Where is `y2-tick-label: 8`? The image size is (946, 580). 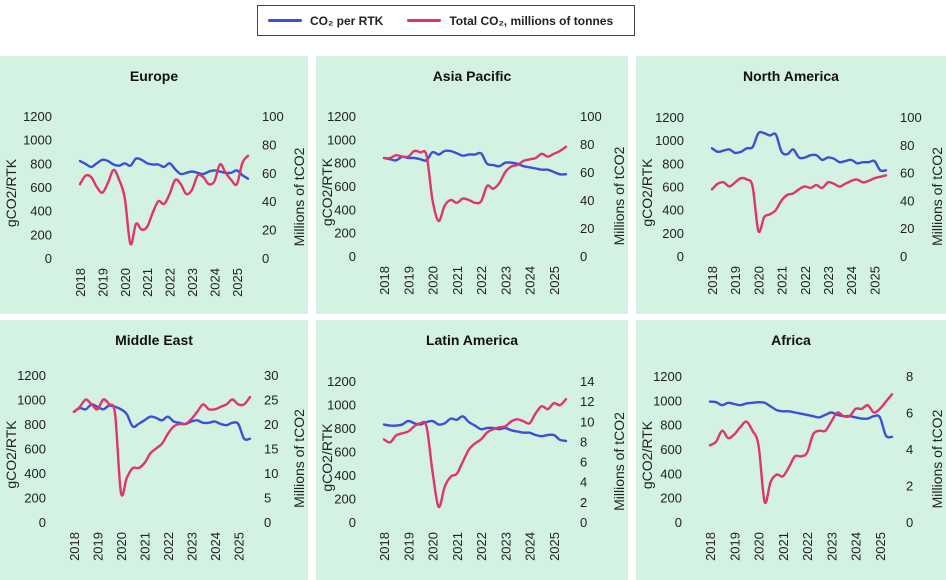
y2-tick-label: 8 is located at coordinates (909, 376).